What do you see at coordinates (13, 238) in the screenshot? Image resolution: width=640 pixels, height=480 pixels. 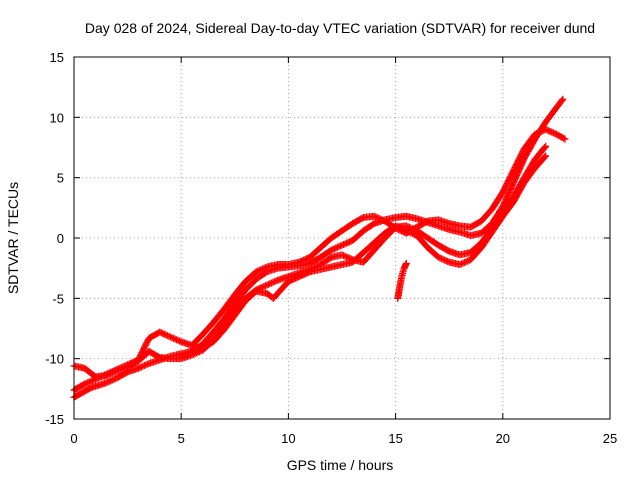 I see `y-axis-label: SDTVAR / TECUs` at bounding box center [13, 238].